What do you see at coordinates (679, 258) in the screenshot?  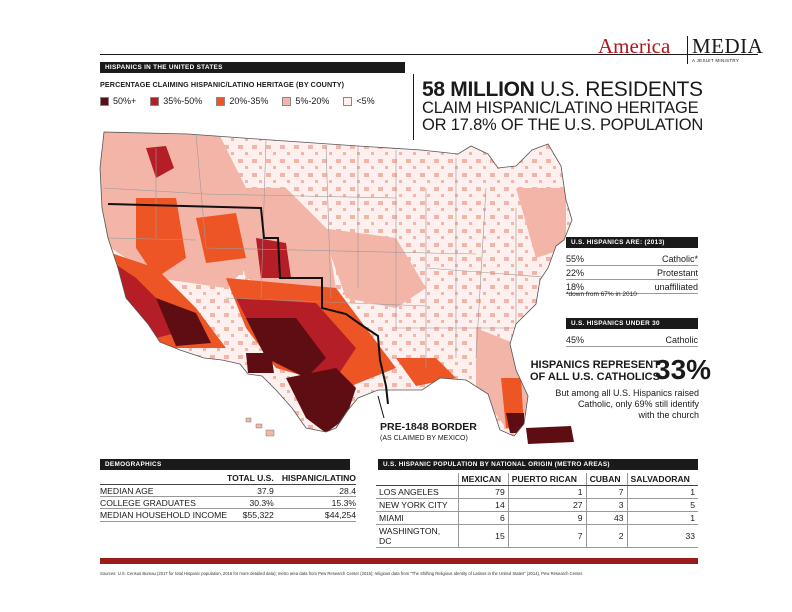 I see `religion-label: Catholic*` at bounding box center [679, 258].